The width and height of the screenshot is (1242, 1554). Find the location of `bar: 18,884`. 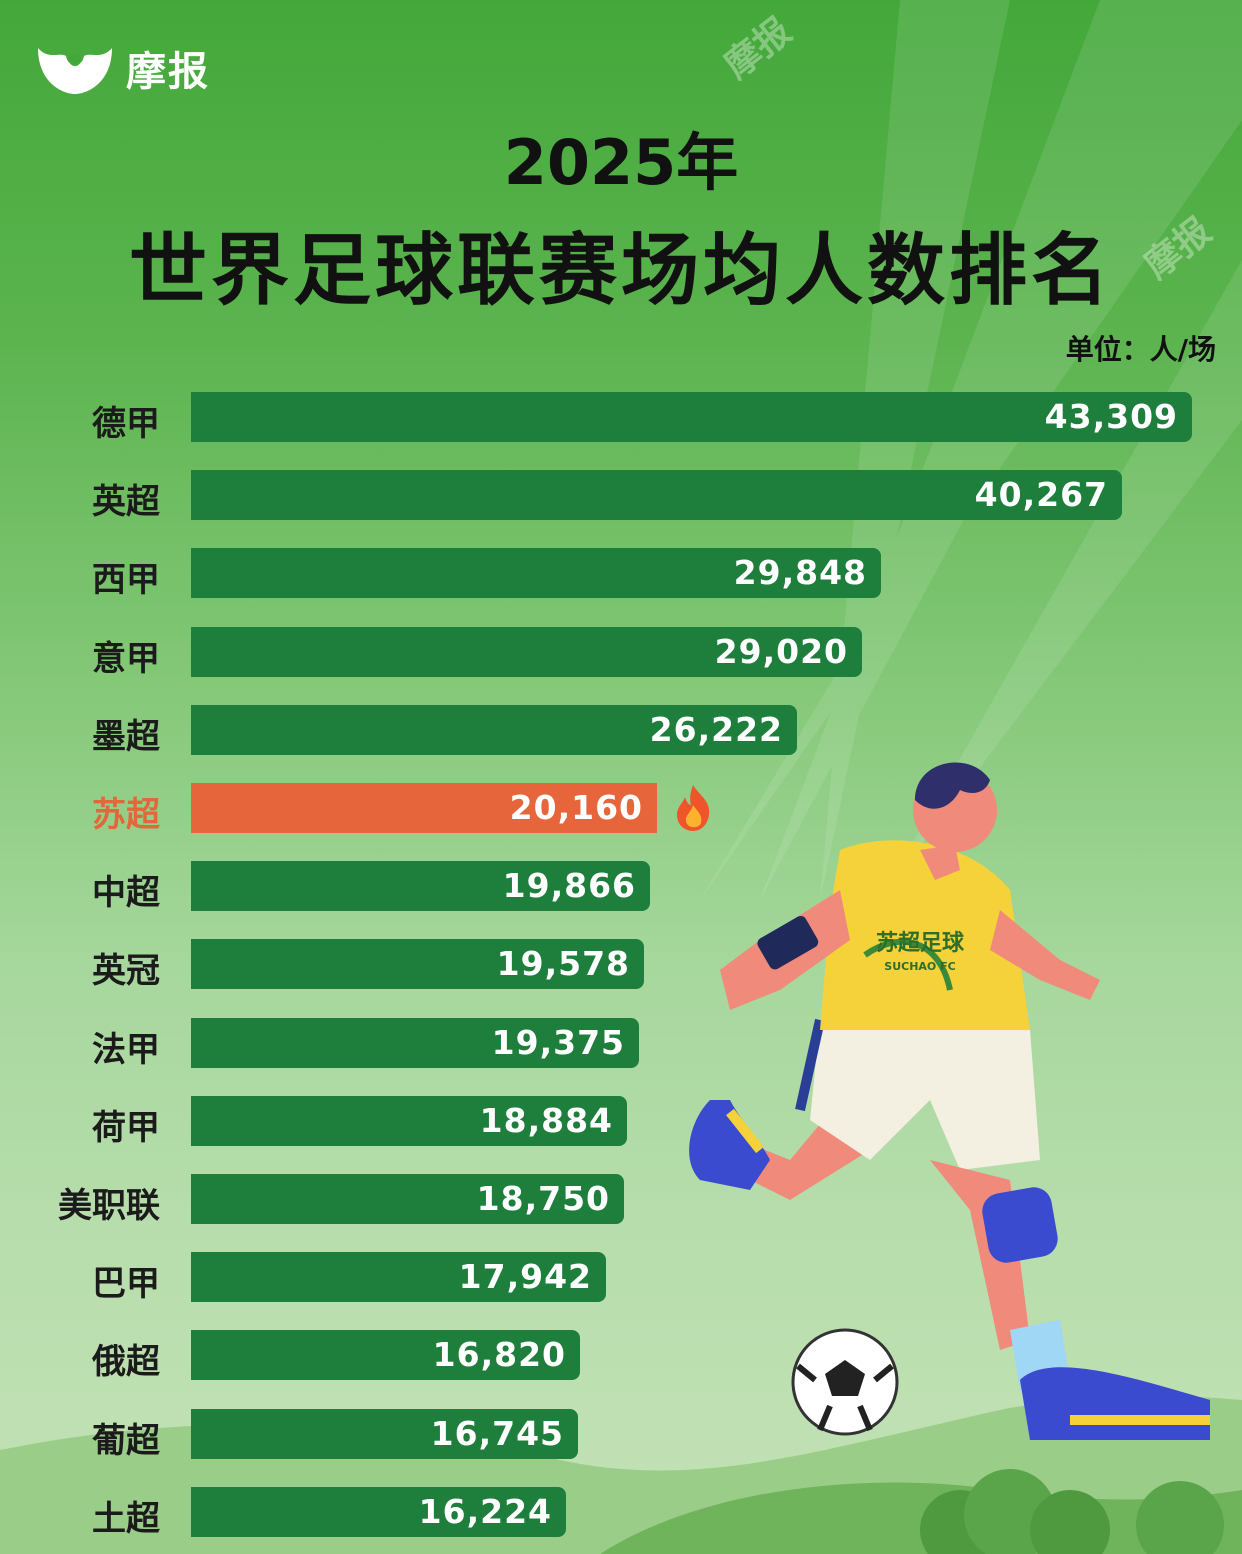

bar: 18,884 is located at coordinates (409, 1121).